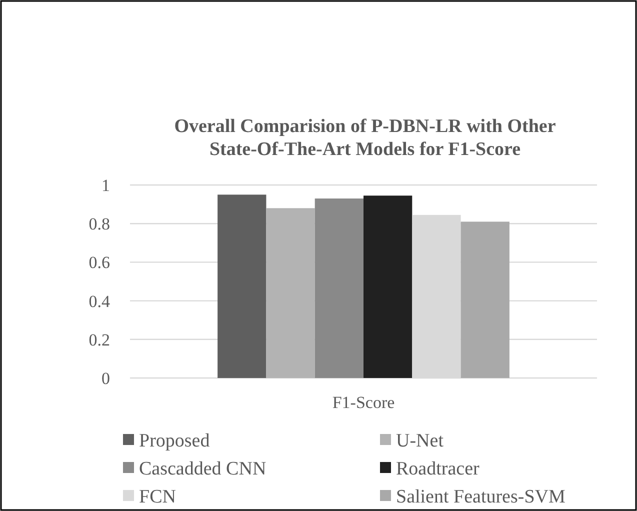 This screenshot has height=511, width=637. I want to click on legend-label: Proposed, so click(174, 441).